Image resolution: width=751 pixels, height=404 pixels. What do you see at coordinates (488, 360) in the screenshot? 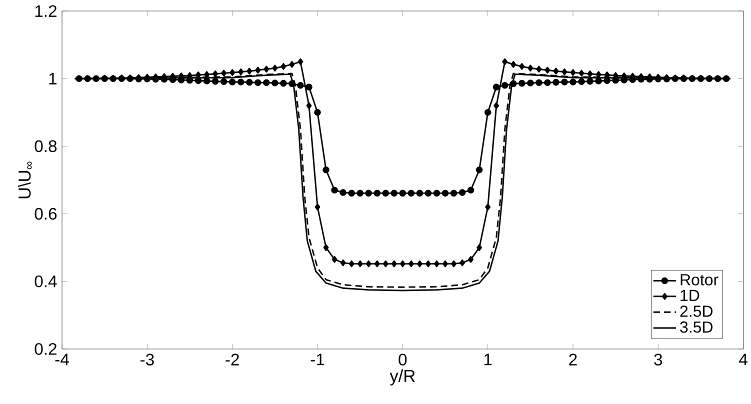
I see `x-tick-label: 1` at bounding box center [488, 360].